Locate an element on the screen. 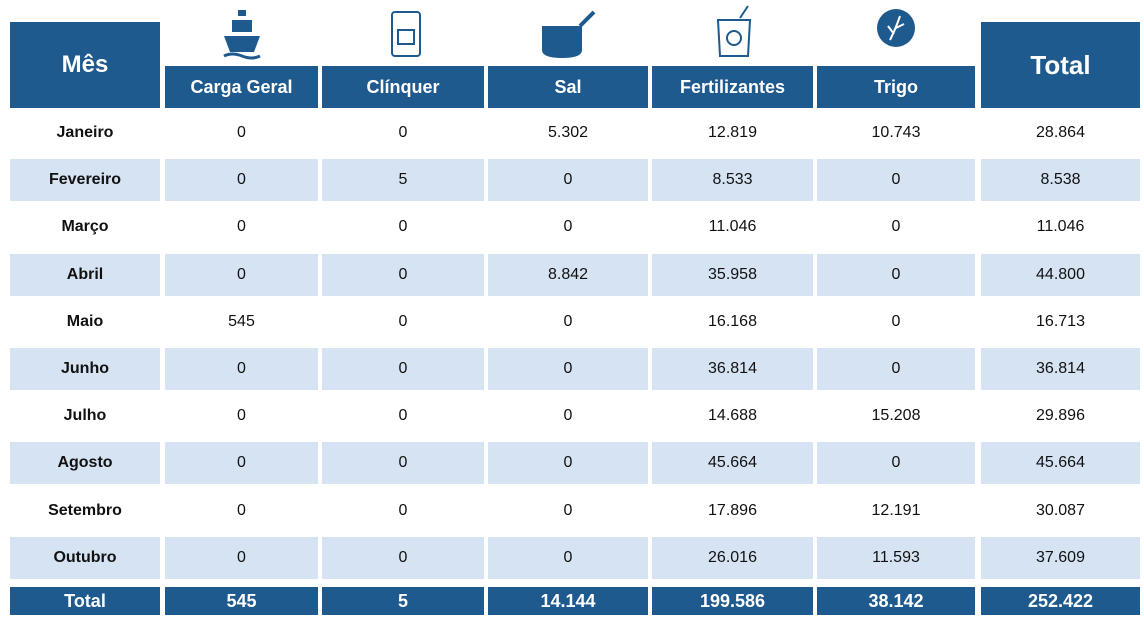  value-cell: 8.533 is located at coordinates (732, 180).